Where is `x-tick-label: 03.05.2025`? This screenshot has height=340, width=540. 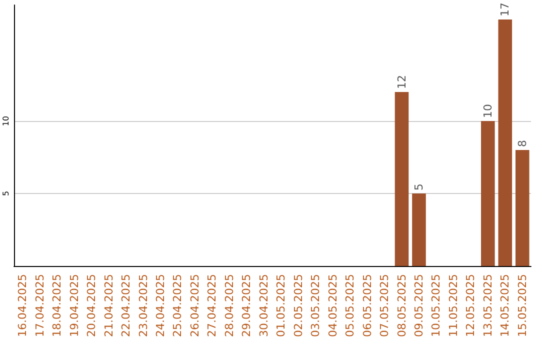
x-tick-label: 03.05.2025 is located at coordinates (315, 306).